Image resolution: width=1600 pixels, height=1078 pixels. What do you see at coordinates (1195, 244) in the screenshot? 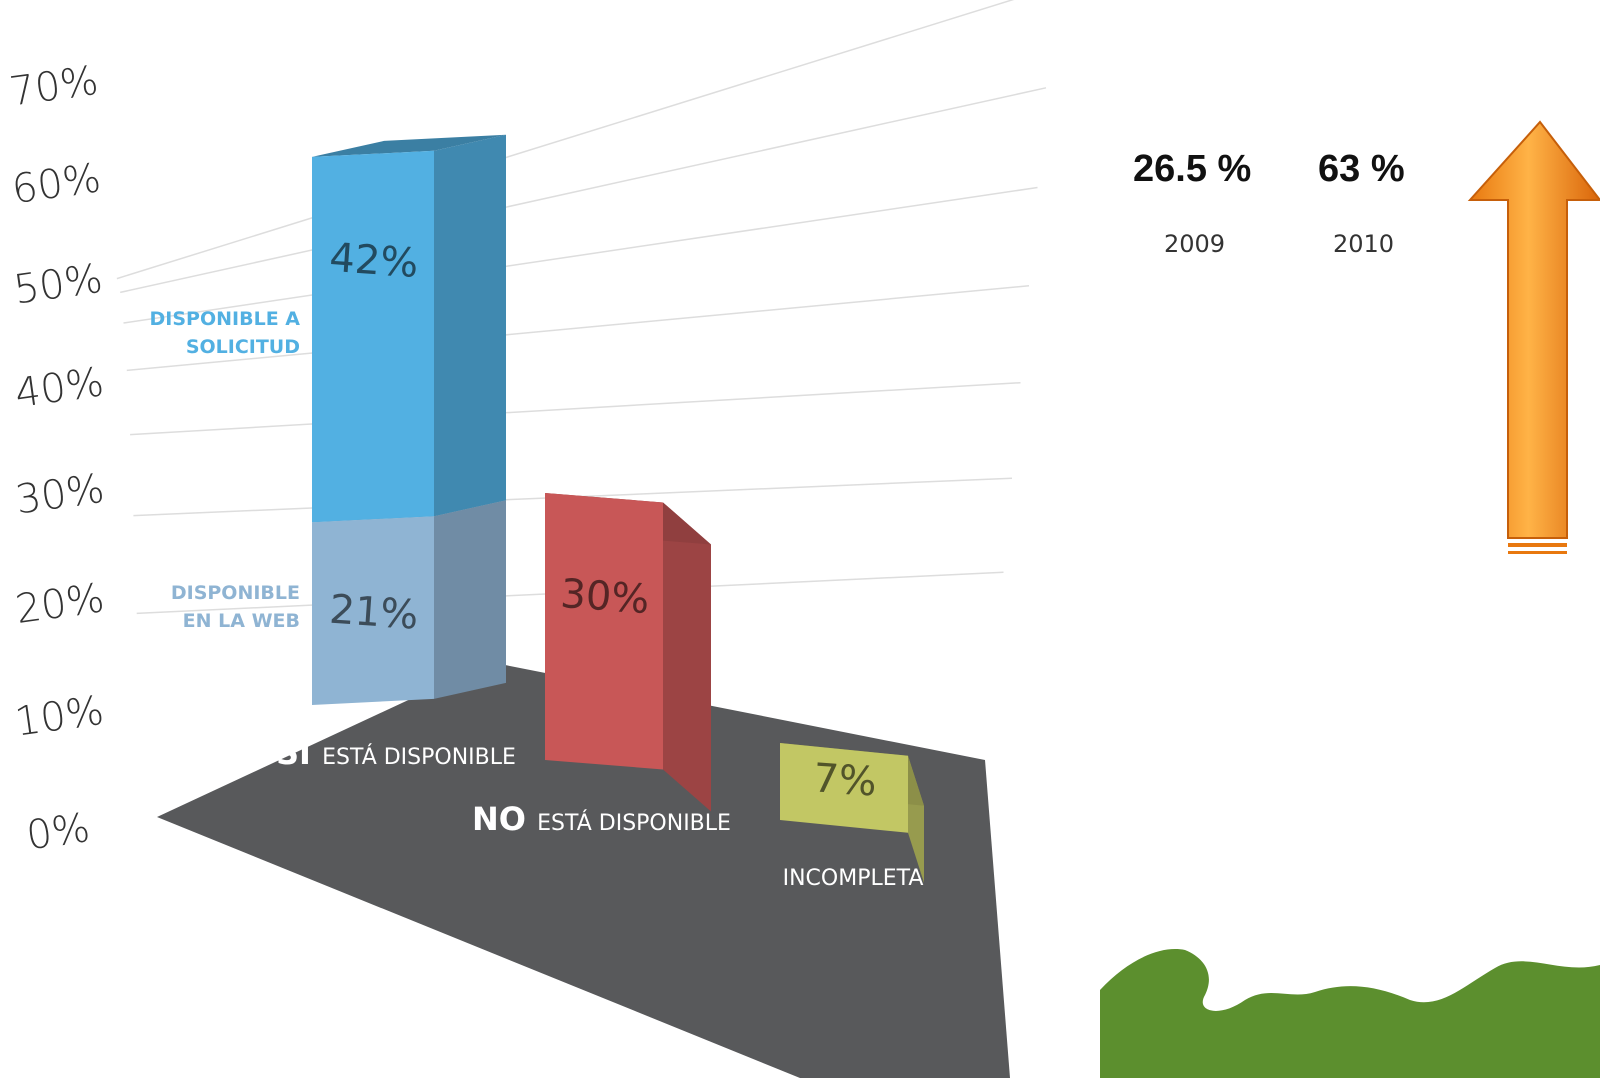
I see `stat-year-2009: 2009` at bounding box center [1195, 244].